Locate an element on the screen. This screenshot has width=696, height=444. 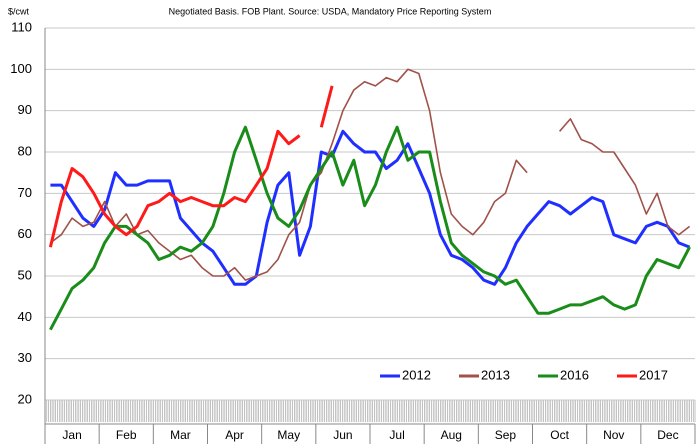
x-tick-label: Nov is located at coordinates (613, 435).